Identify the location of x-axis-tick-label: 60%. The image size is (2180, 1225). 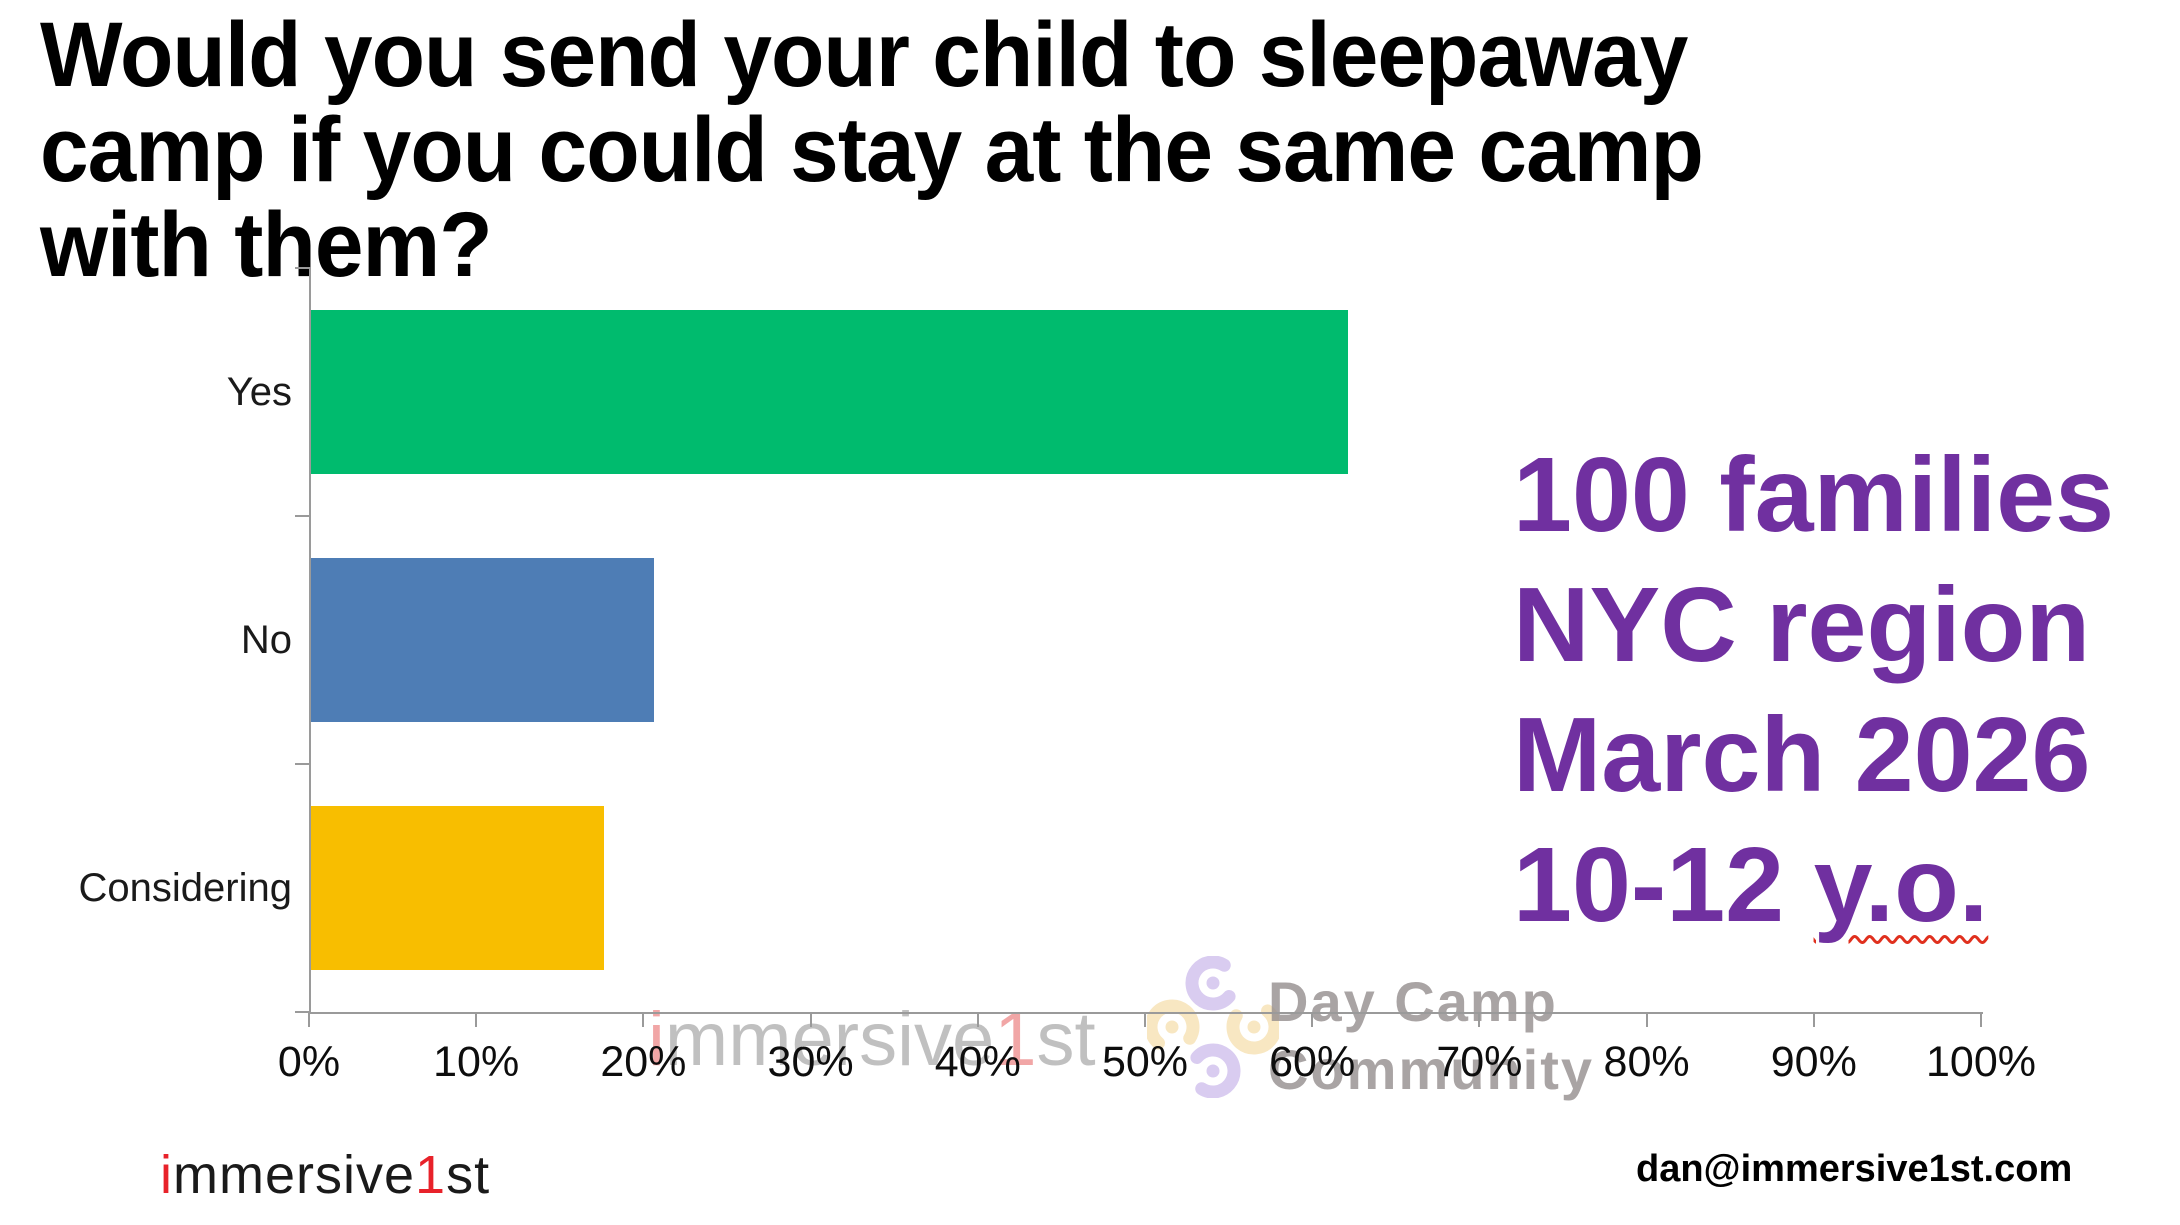
(1312, 1062).